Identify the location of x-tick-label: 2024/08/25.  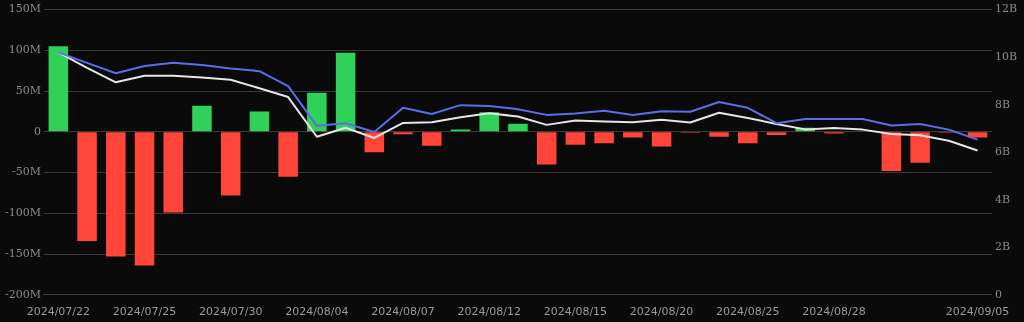
(748, 312).